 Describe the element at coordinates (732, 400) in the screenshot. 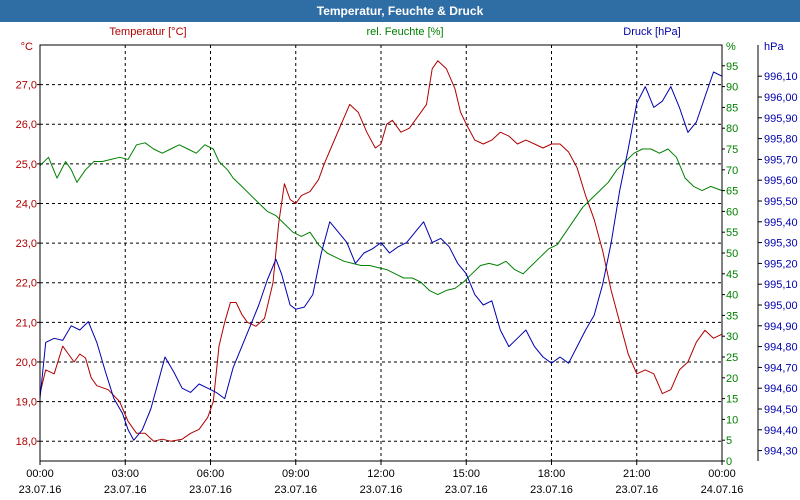

I see `humidity-tick-label: 15` at that location.